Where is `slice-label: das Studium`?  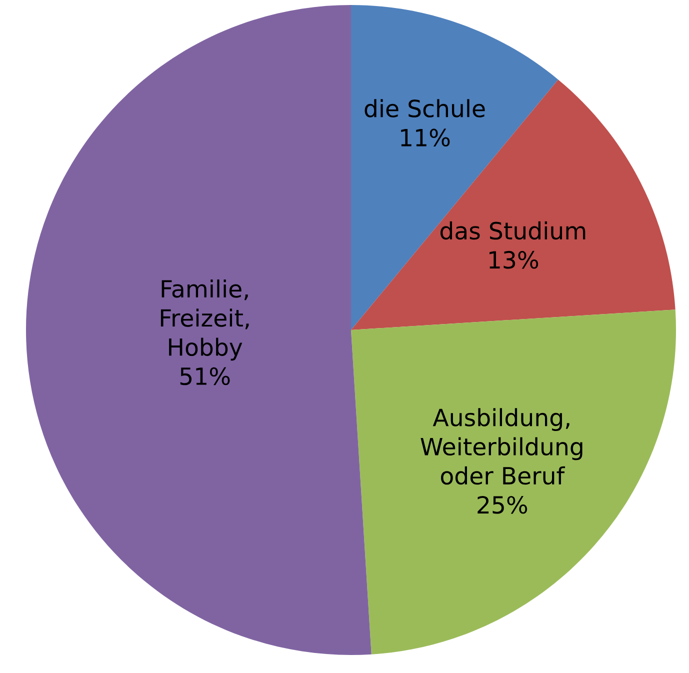 slice-label: das Studium is located at coordinates (513, 230).